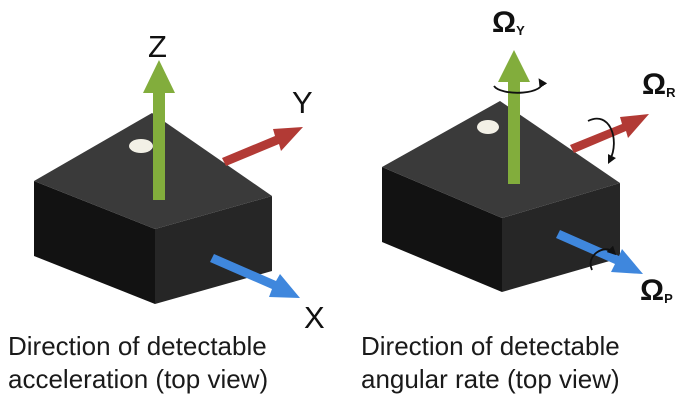 This screenshot has width=691, height=400. Describe the element at coordinates (490, 379) in the screenshot. I see `caption-line: angular rate (top view)` at that location.